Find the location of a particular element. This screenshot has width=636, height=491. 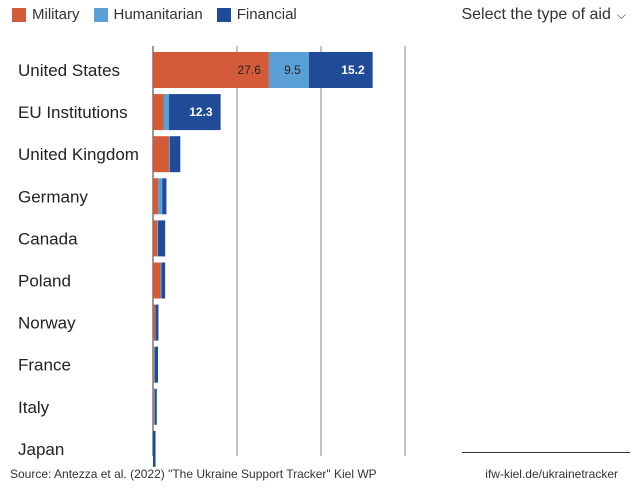

category-label-japan: Japan is located at coordinates (41, 449).